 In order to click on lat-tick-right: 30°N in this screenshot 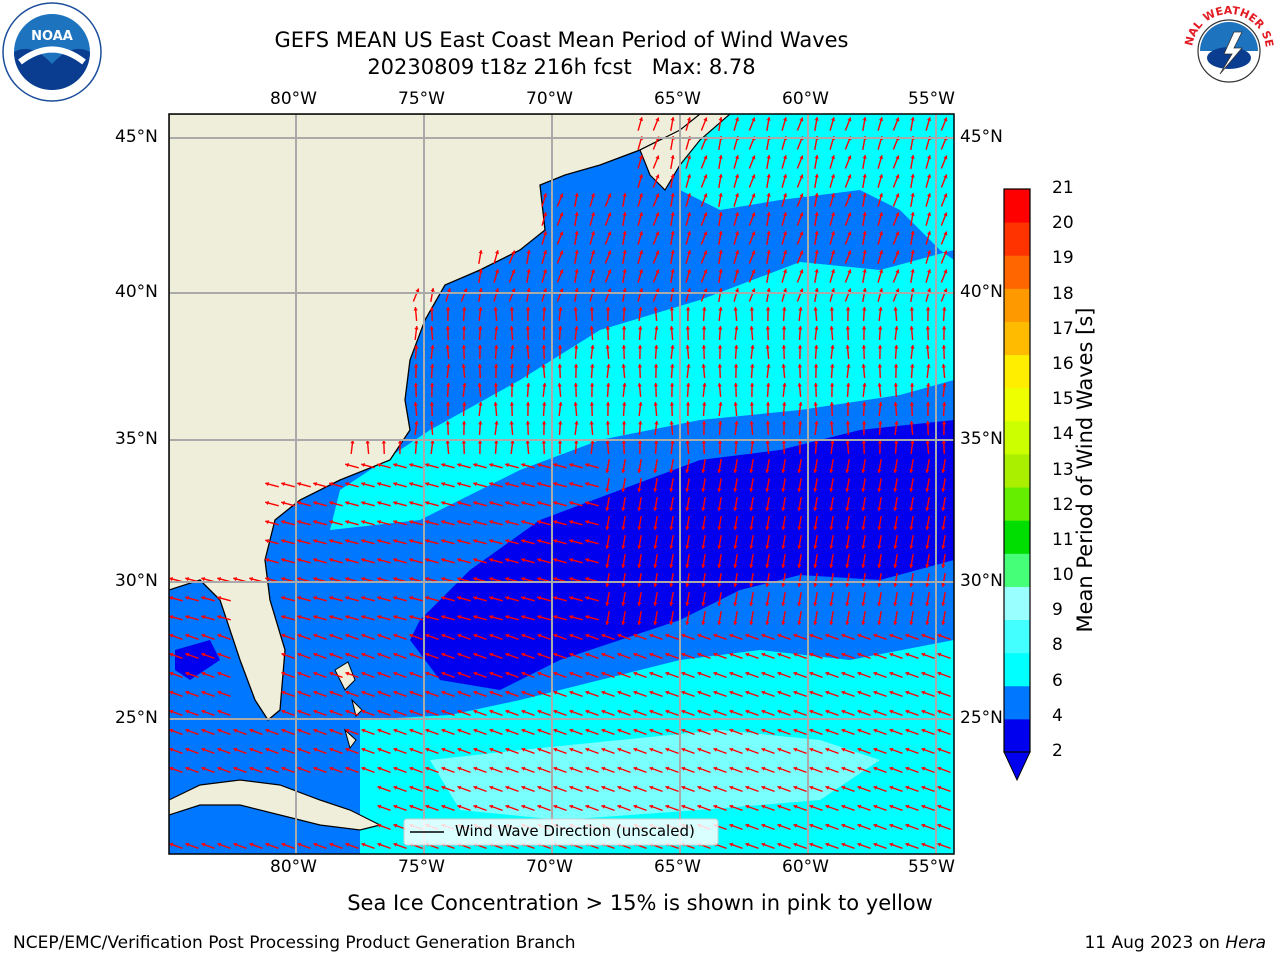, I will do `click(981, 581)`.